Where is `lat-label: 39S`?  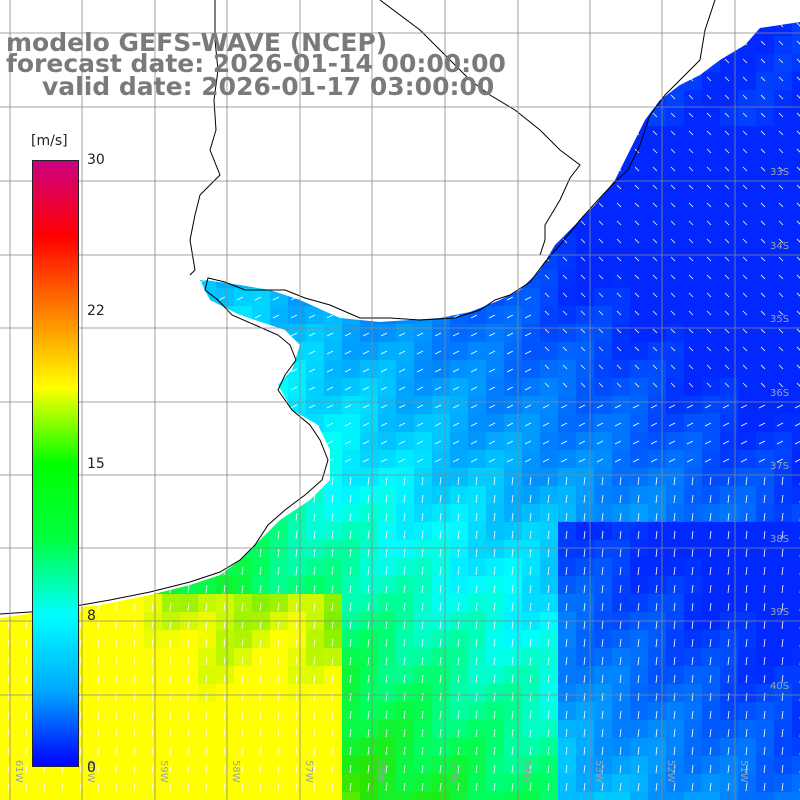 lat-label: 39S is located at coordinates (779, 612).